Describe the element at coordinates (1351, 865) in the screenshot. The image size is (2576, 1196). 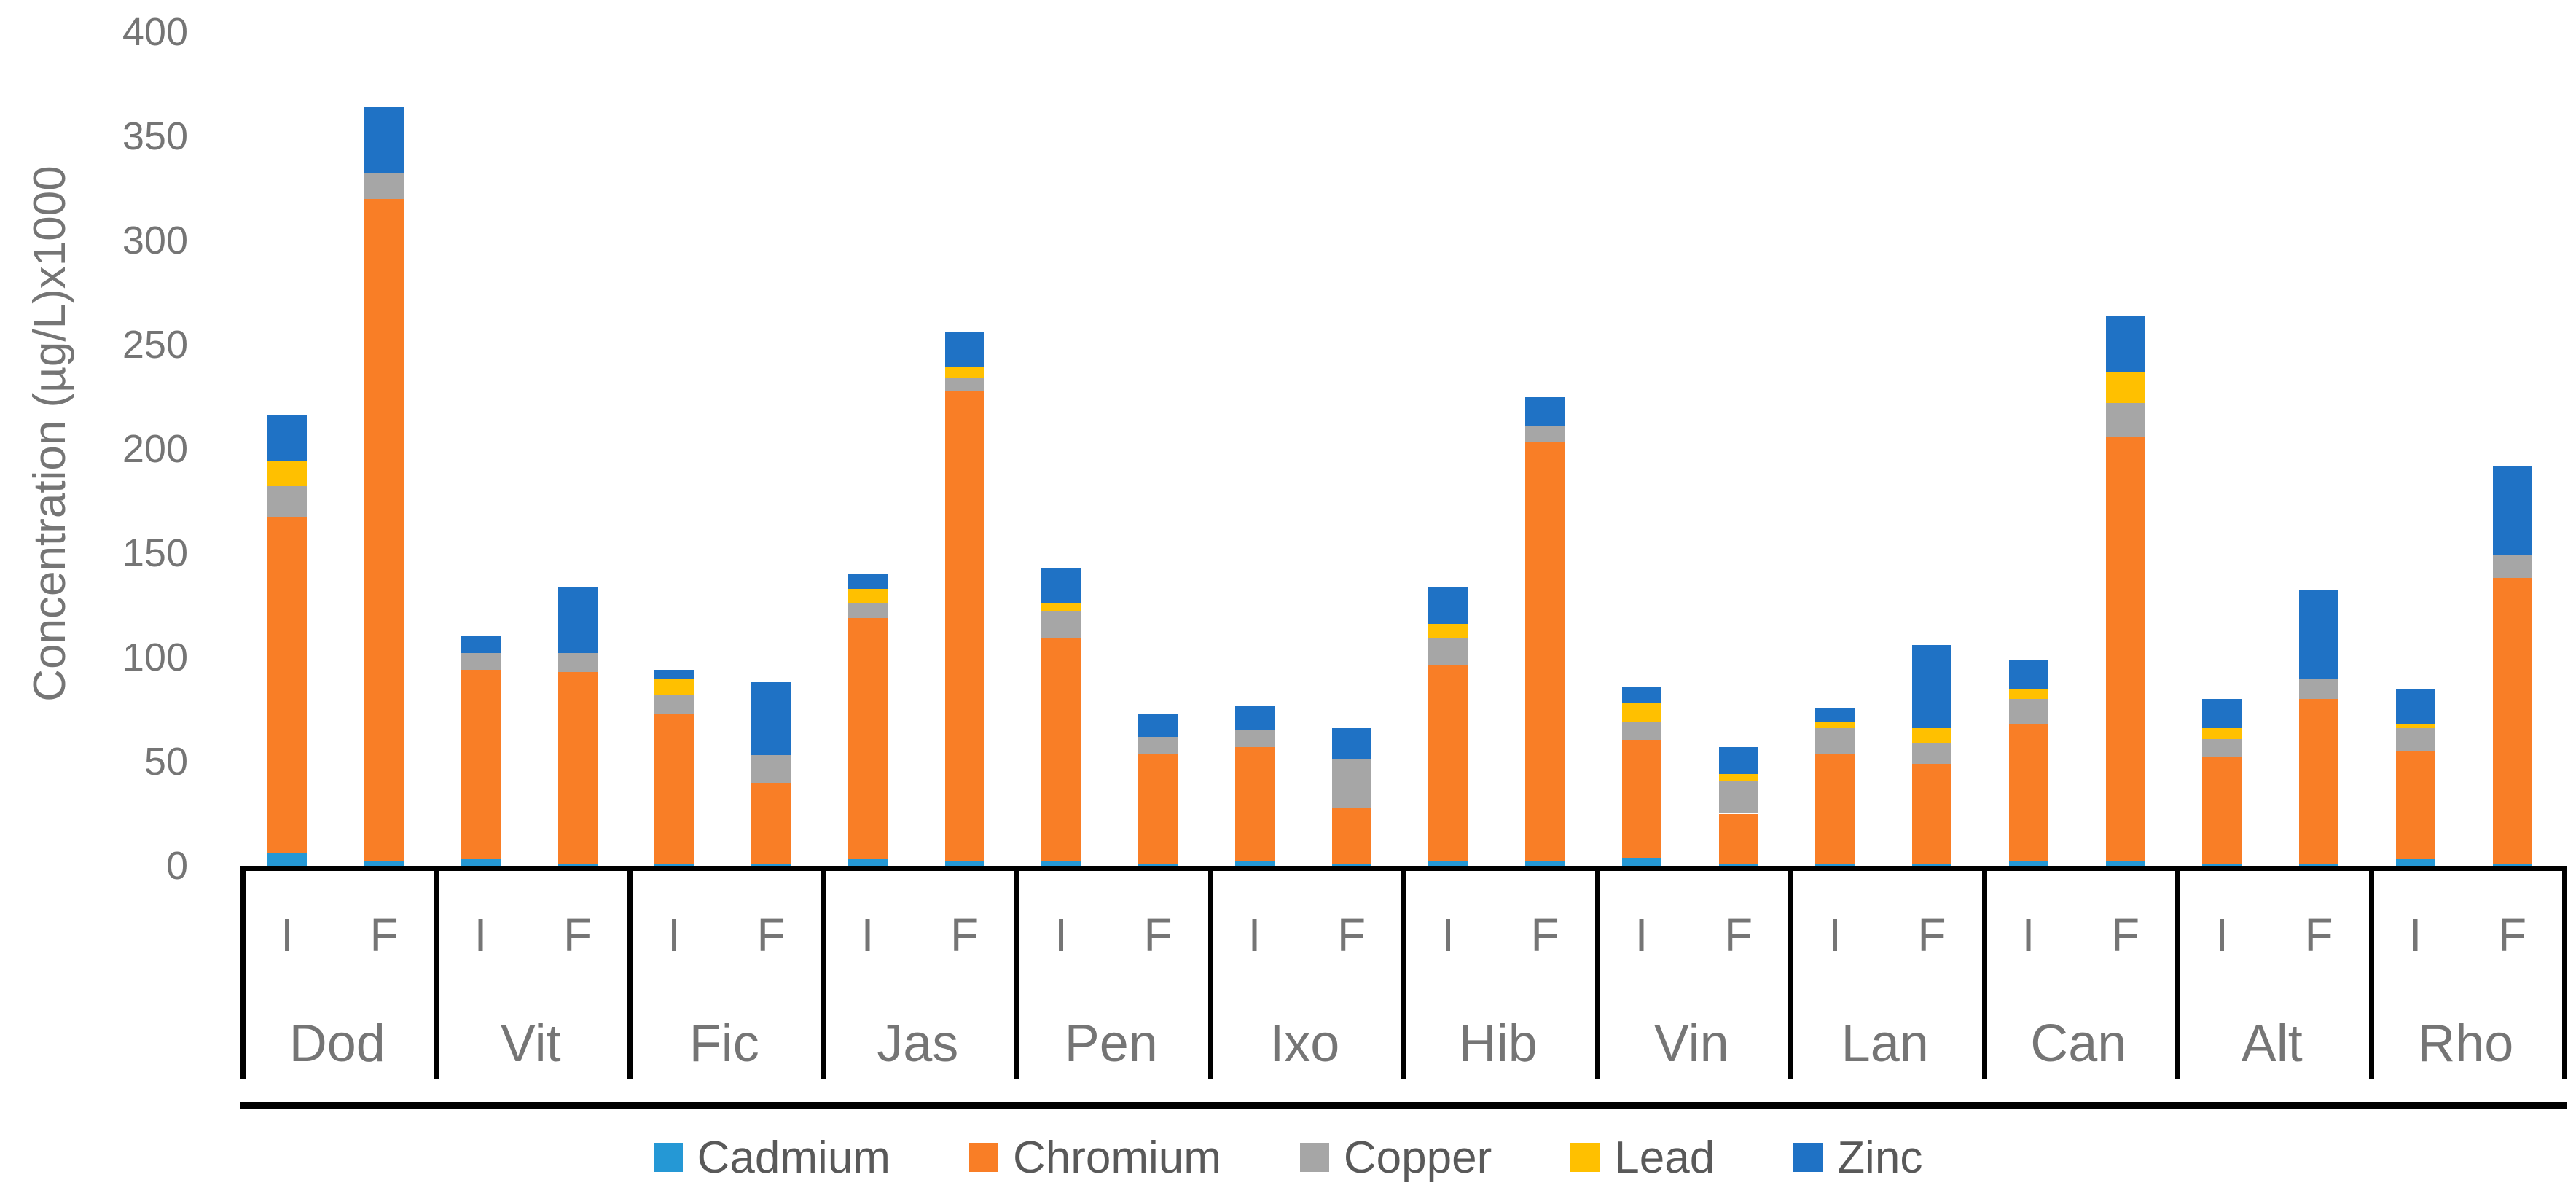
I see `bar-segment-cadmium-ixo-f` at that location.